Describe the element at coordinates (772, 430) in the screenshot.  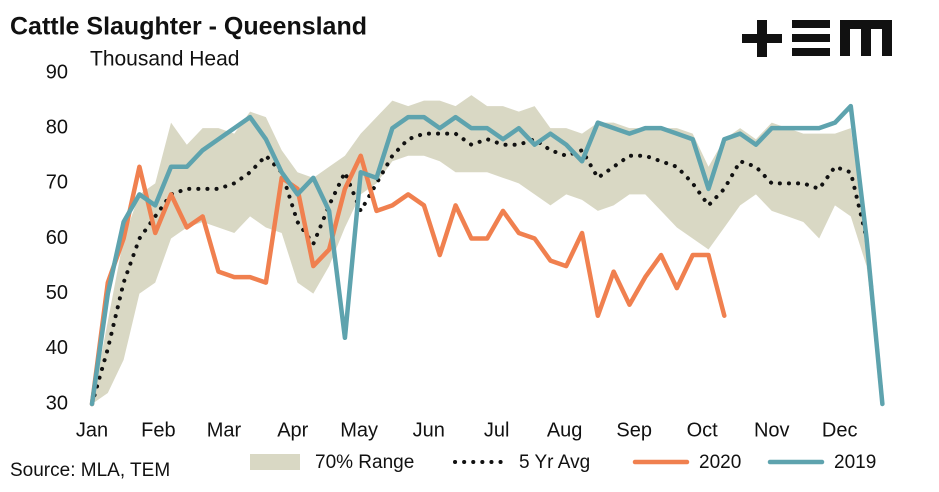
I see `x-tick-label: Nov` at that location.